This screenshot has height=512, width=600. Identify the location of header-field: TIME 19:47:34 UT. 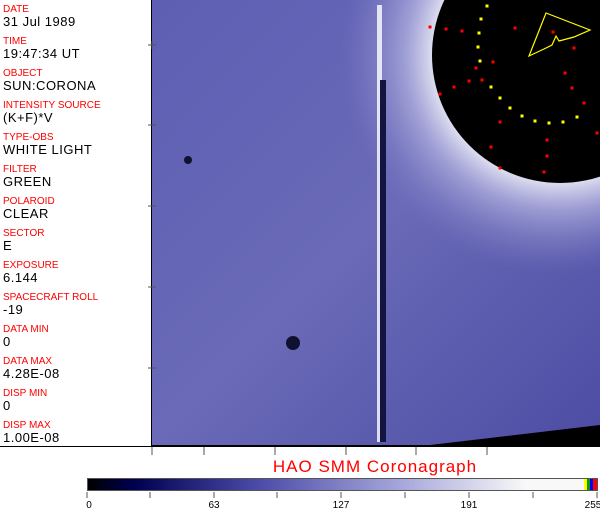
(41, 48).